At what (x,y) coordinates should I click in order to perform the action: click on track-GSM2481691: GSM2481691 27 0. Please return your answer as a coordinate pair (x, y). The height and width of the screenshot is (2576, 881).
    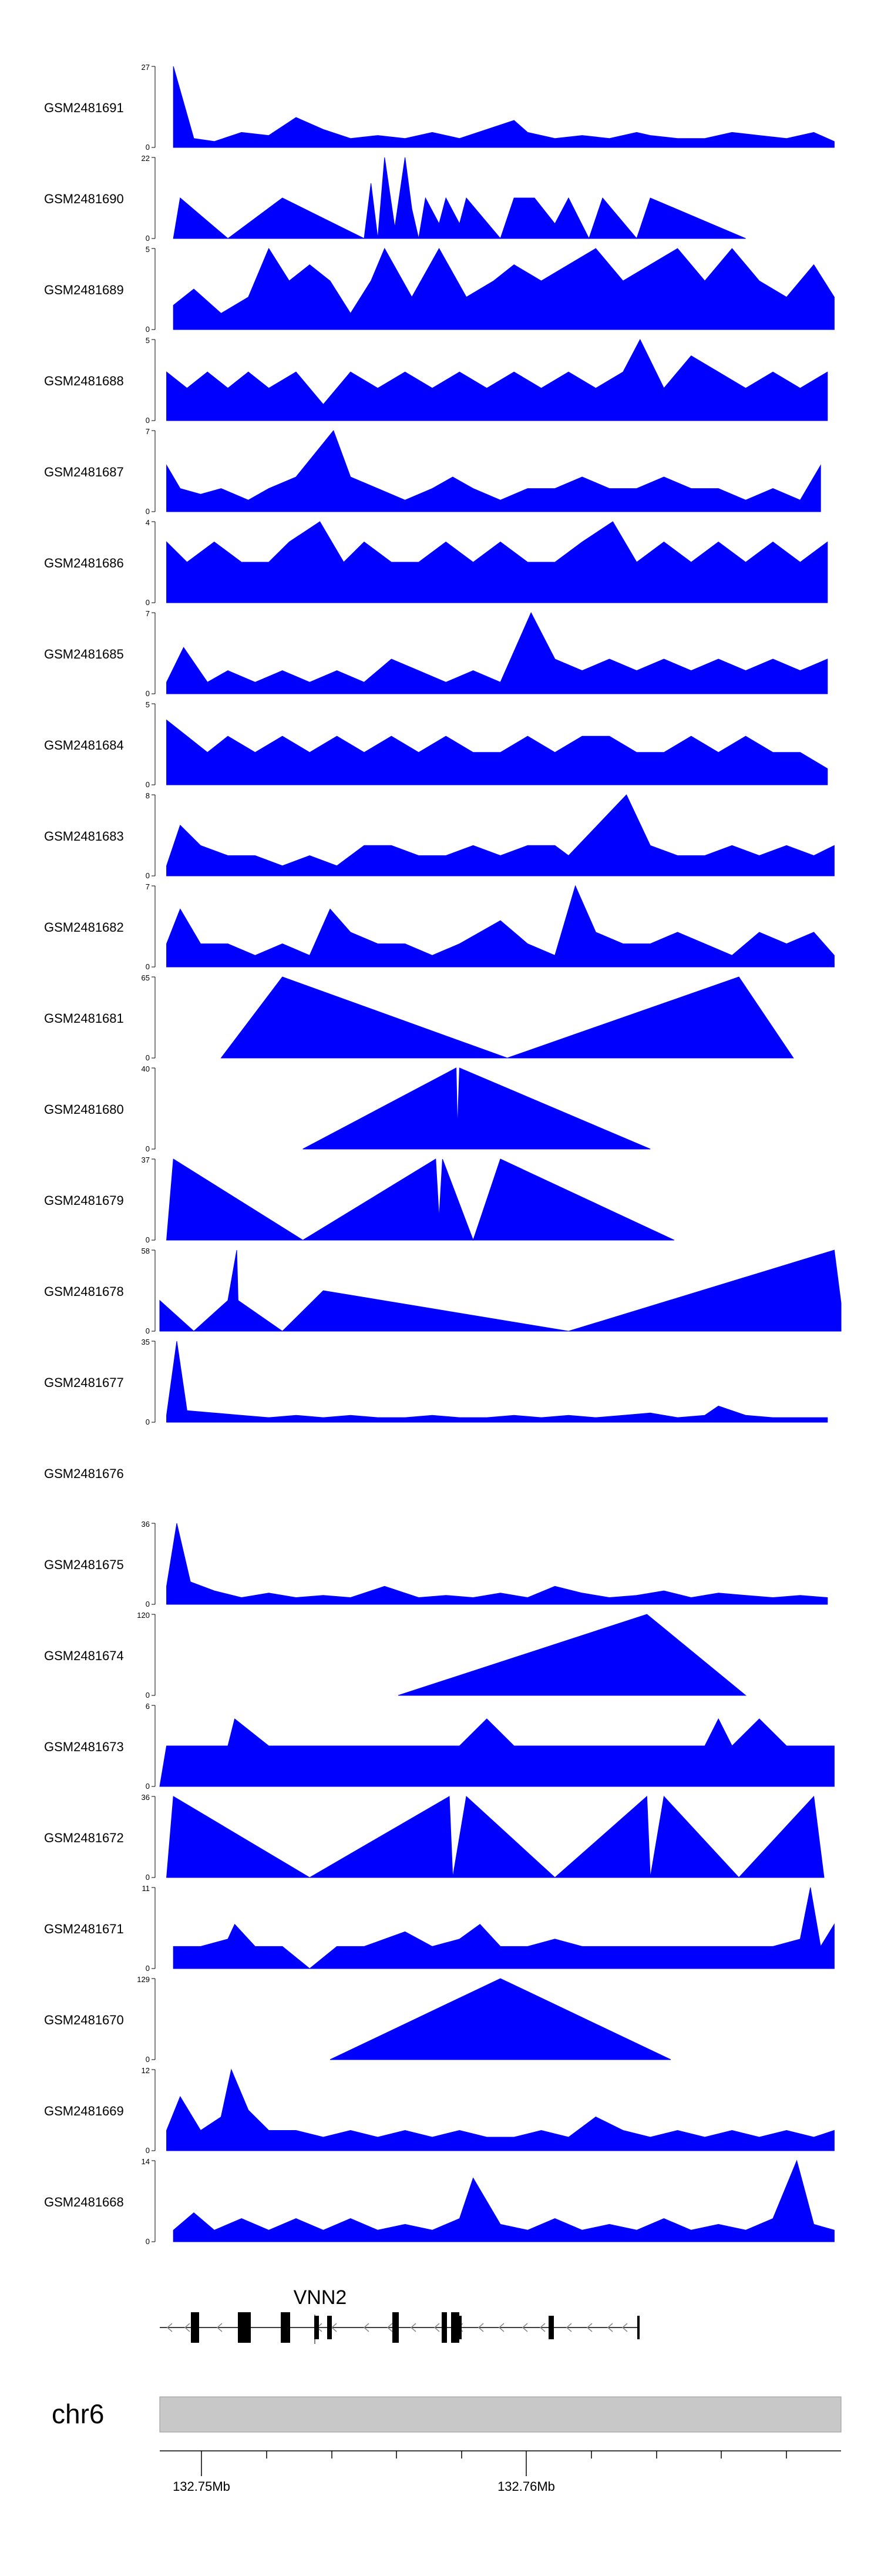
    Looking at the image, I should click on (440, 107).